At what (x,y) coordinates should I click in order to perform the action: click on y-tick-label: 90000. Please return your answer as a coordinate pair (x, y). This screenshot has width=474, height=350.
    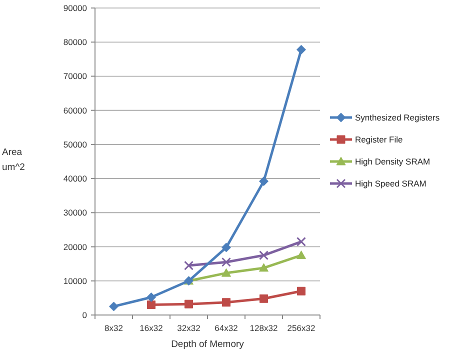
    Looking at the image, I should click on (75, 7).